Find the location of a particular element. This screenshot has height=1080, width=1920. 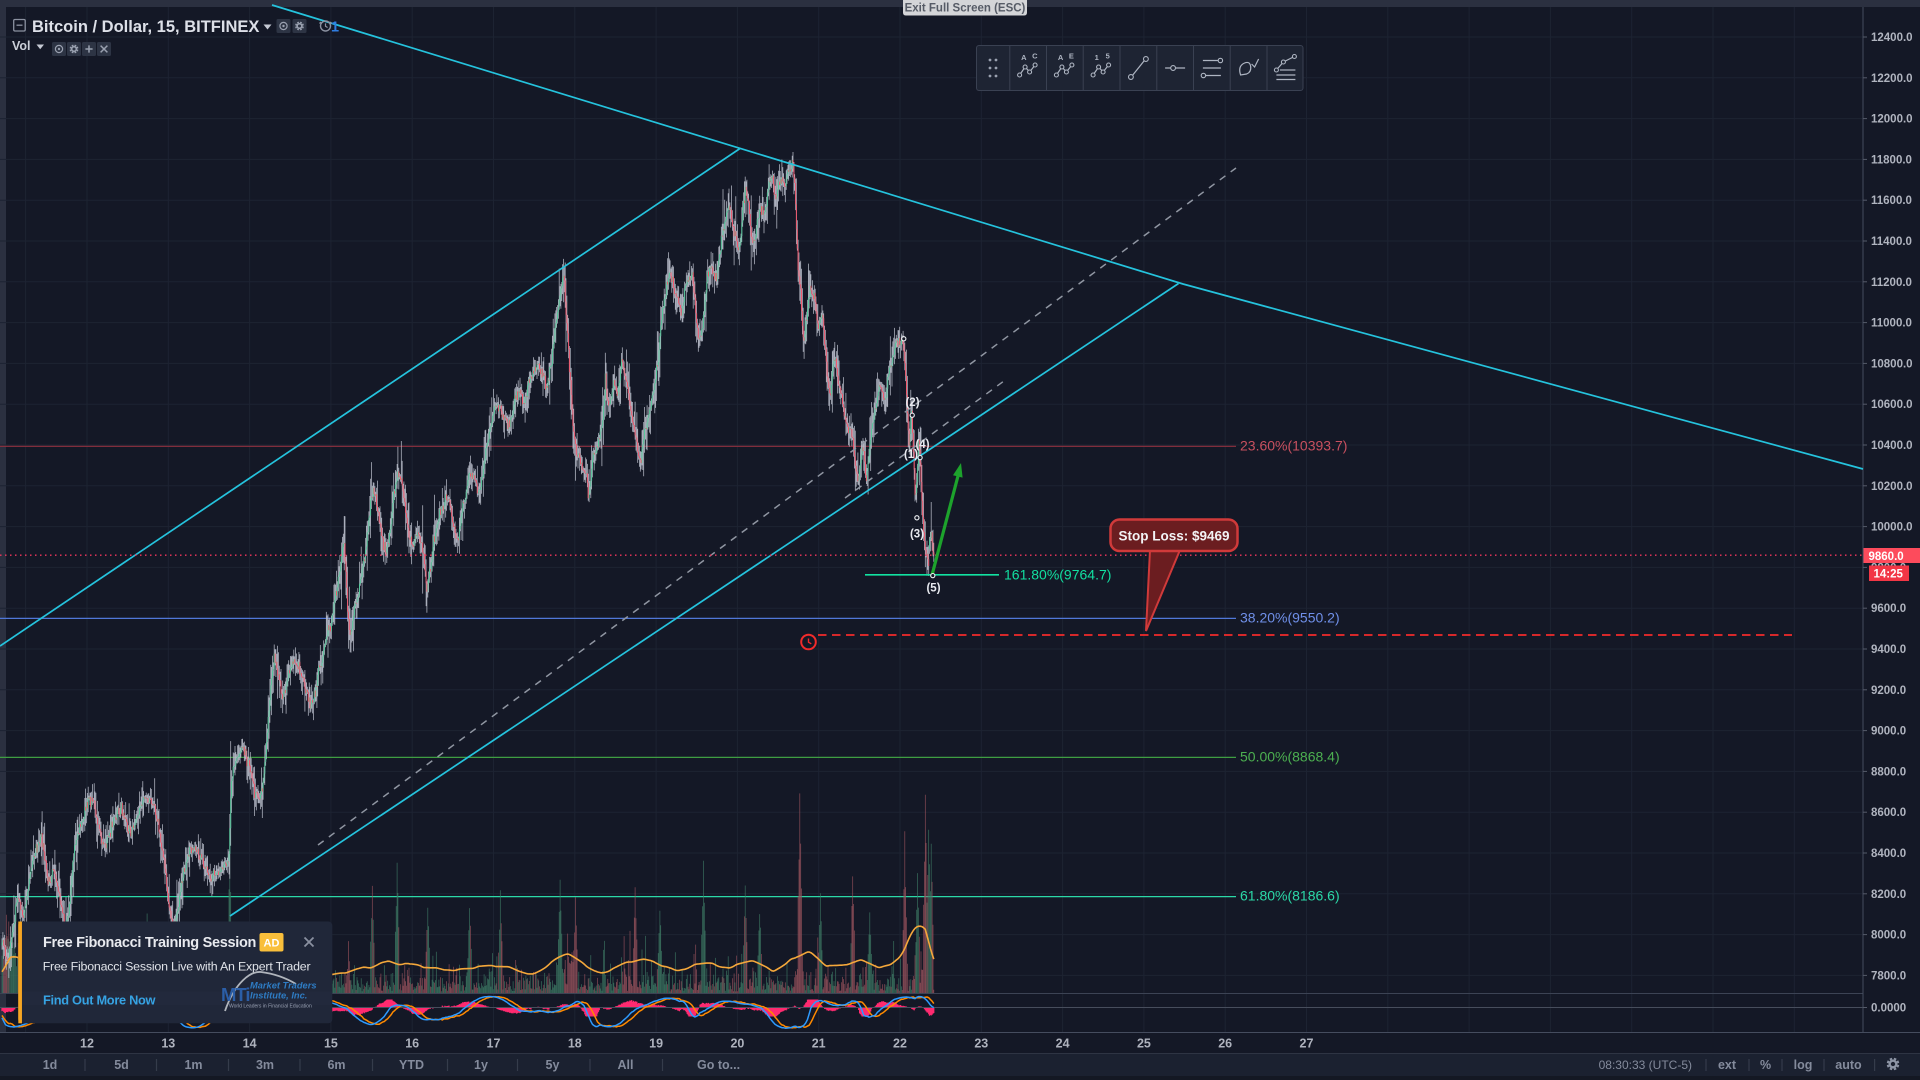

svg-text: 25 is located at coordinates (1144, 1044).